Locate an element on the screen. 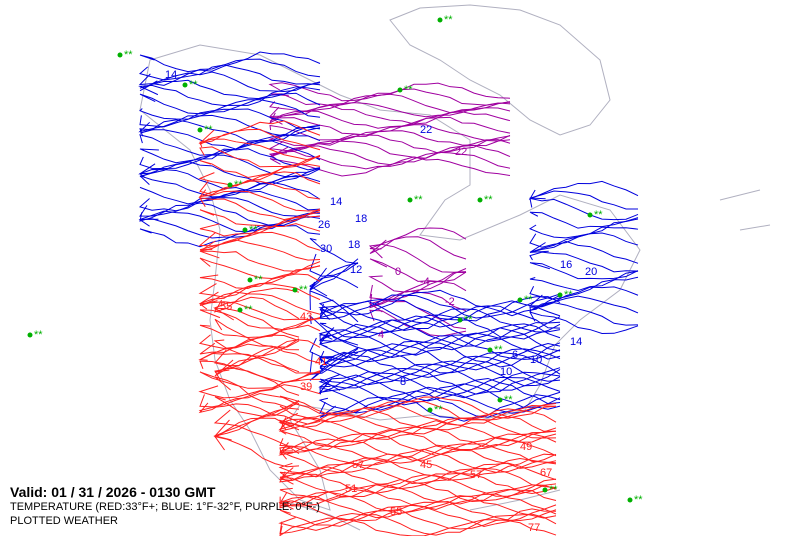 This screenshot has height=536, width=788. contour-label: -2 is located at coordinates (450, 302).